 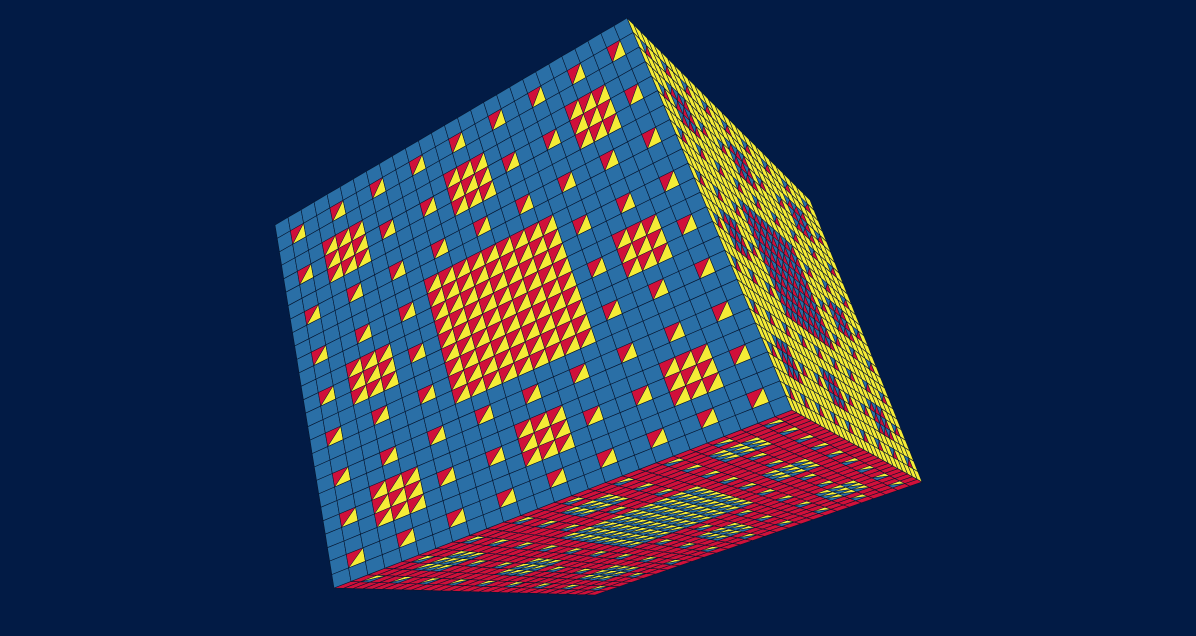 I want to click on right-face-cell, so click(x=917, y=475).